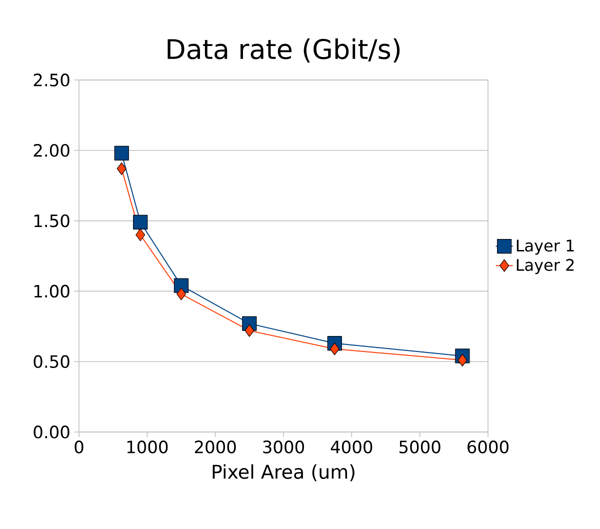 The image size is (600, 529). I want to click on y-tick-label: 2.00, so click(52, 150).